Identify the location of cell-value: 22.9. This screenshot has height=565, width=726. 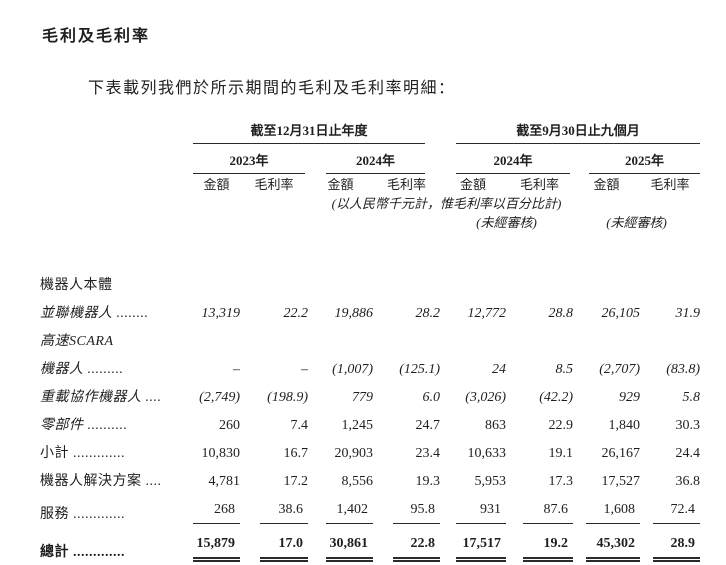
(561, 425).